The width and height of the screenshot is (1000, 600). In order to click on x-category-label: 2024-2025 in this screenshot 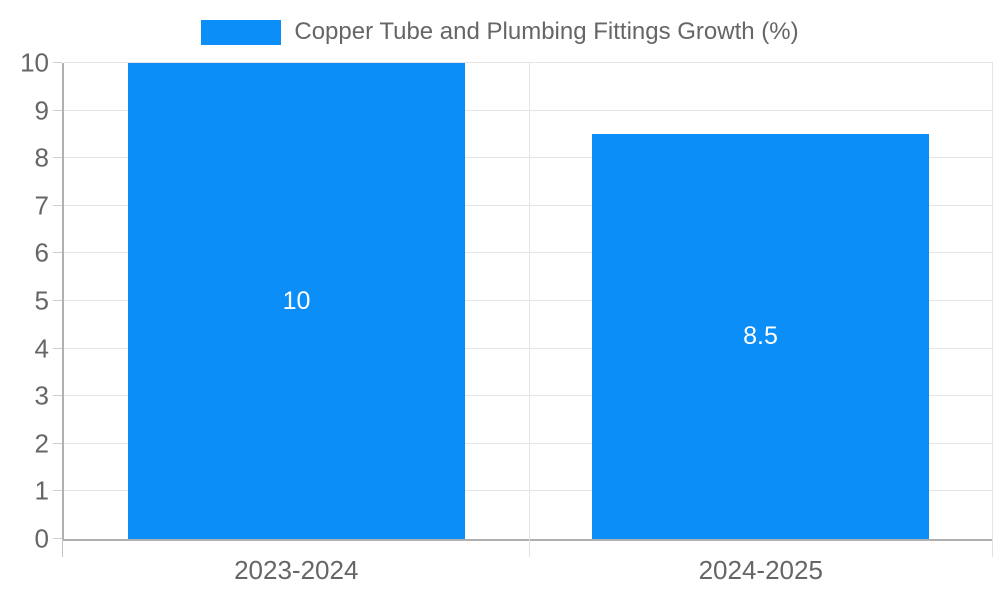, I will do `click(760, 570)`.